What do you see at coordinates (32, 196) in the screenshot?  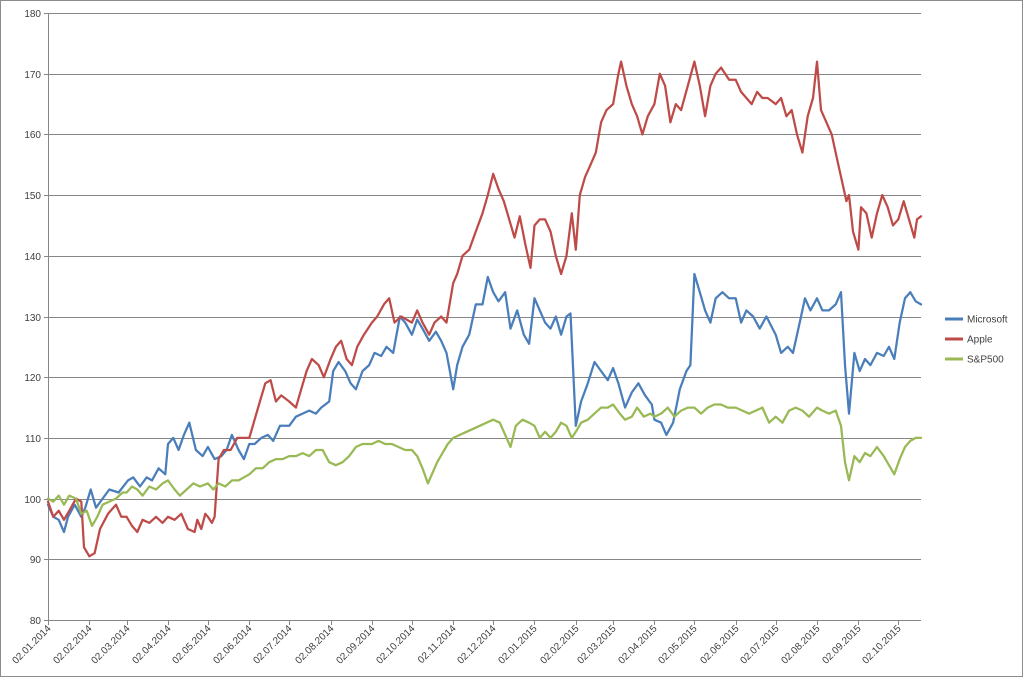 I see `y-tick-label: 150` at bounding box center [32, 196].